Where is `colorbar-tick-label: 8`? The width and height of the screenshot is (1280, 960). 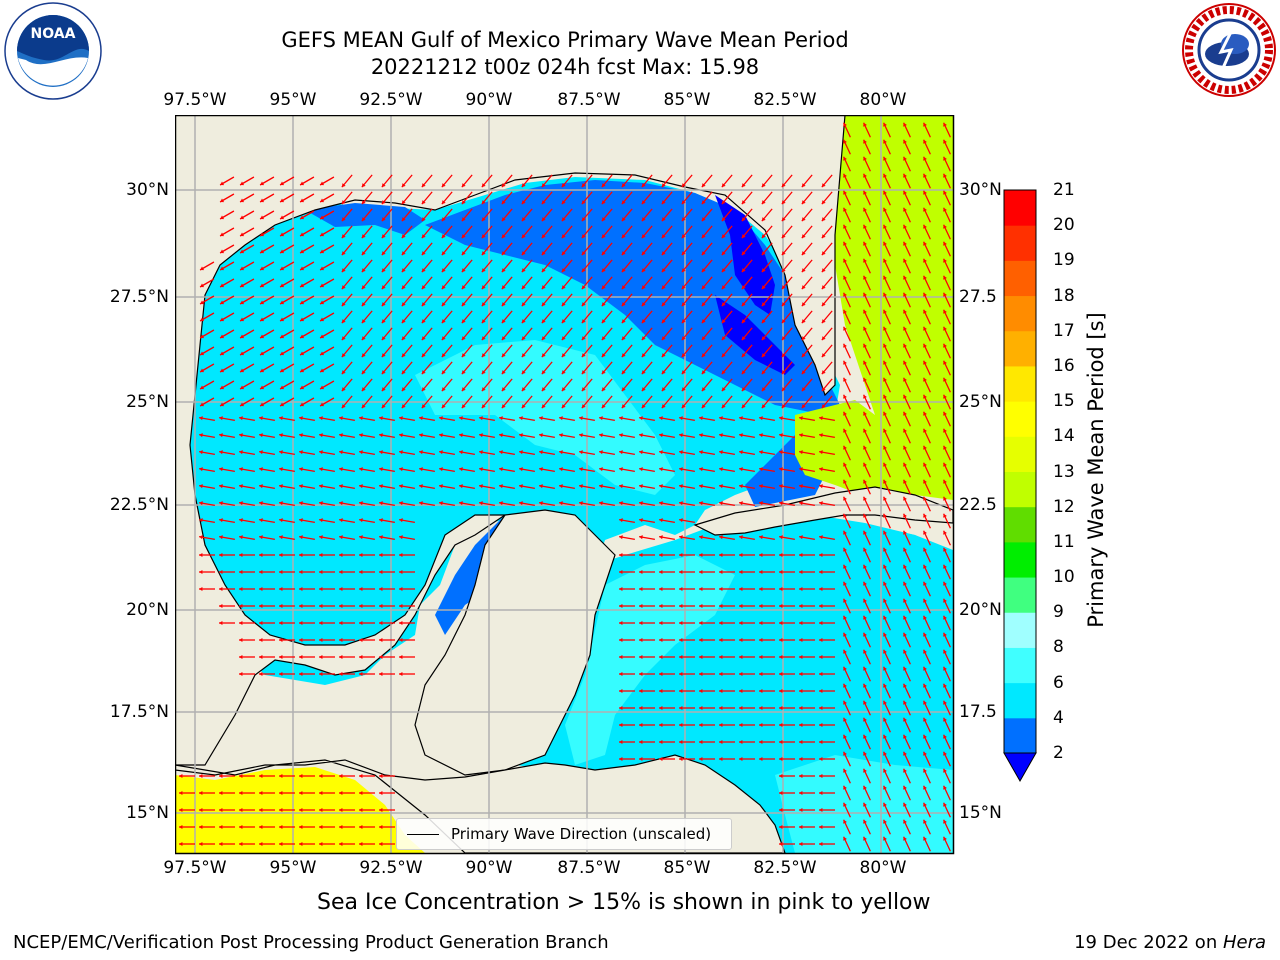
colorbar-tick-label: 8 is located at coordinates (1058, 647).